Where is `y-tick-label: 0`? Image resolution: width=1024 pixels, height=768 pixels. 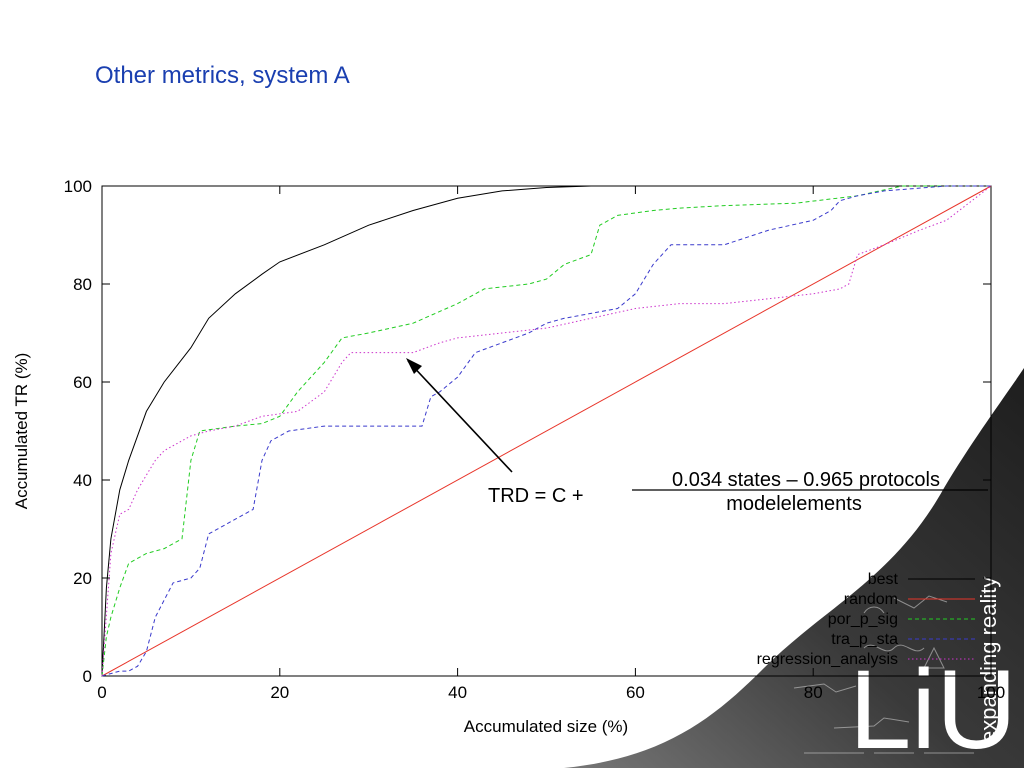
y-tick-label: 0 is located at coordinates (87, 676).